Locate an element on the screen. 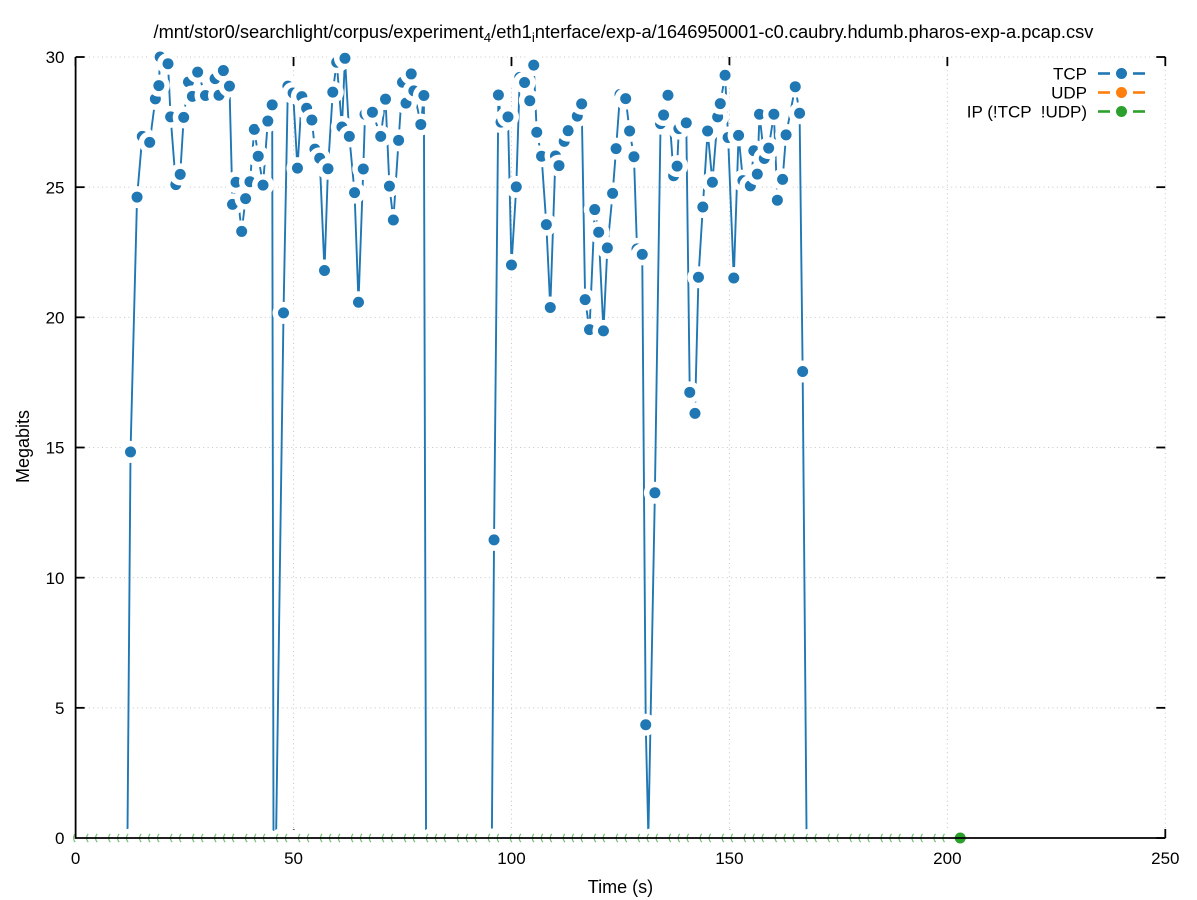 The width and height of the screenshot is (1197, 900). y-tick-label: 15 is located at coordinates (55, 448).